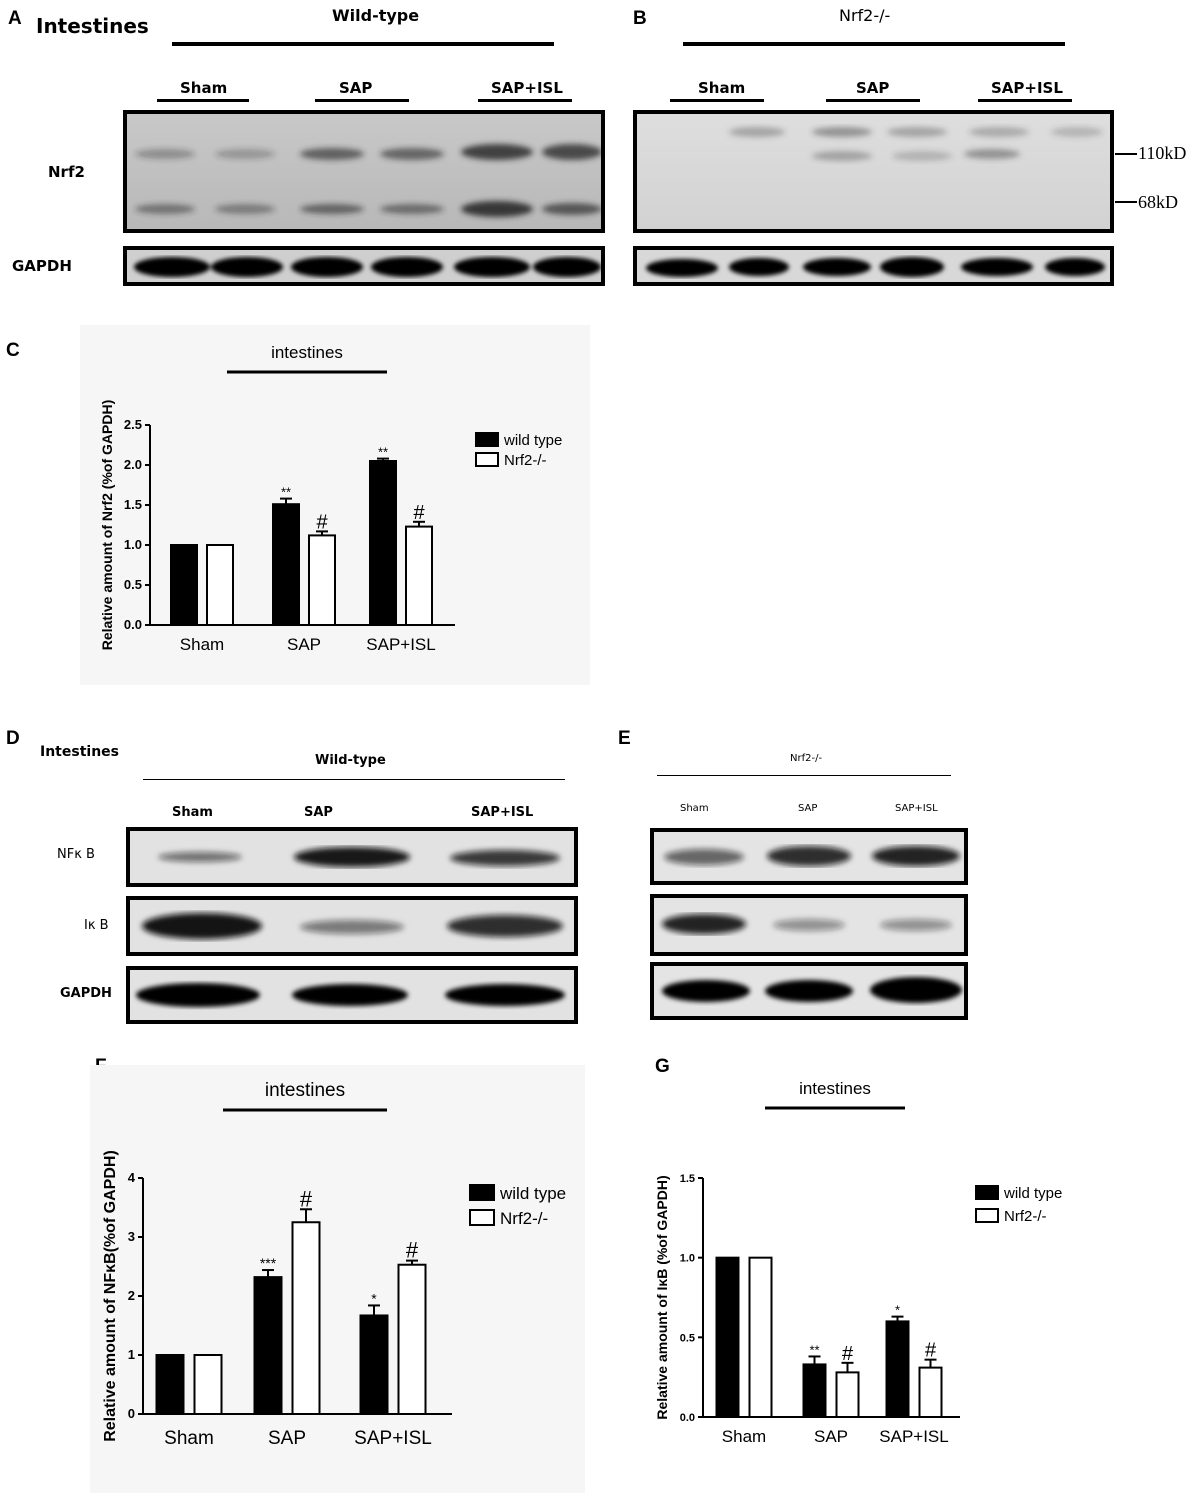  Describe the element at coordinates (306, 1318) in the screenshot. I see `bar-nrf2ko-sap` at that location.